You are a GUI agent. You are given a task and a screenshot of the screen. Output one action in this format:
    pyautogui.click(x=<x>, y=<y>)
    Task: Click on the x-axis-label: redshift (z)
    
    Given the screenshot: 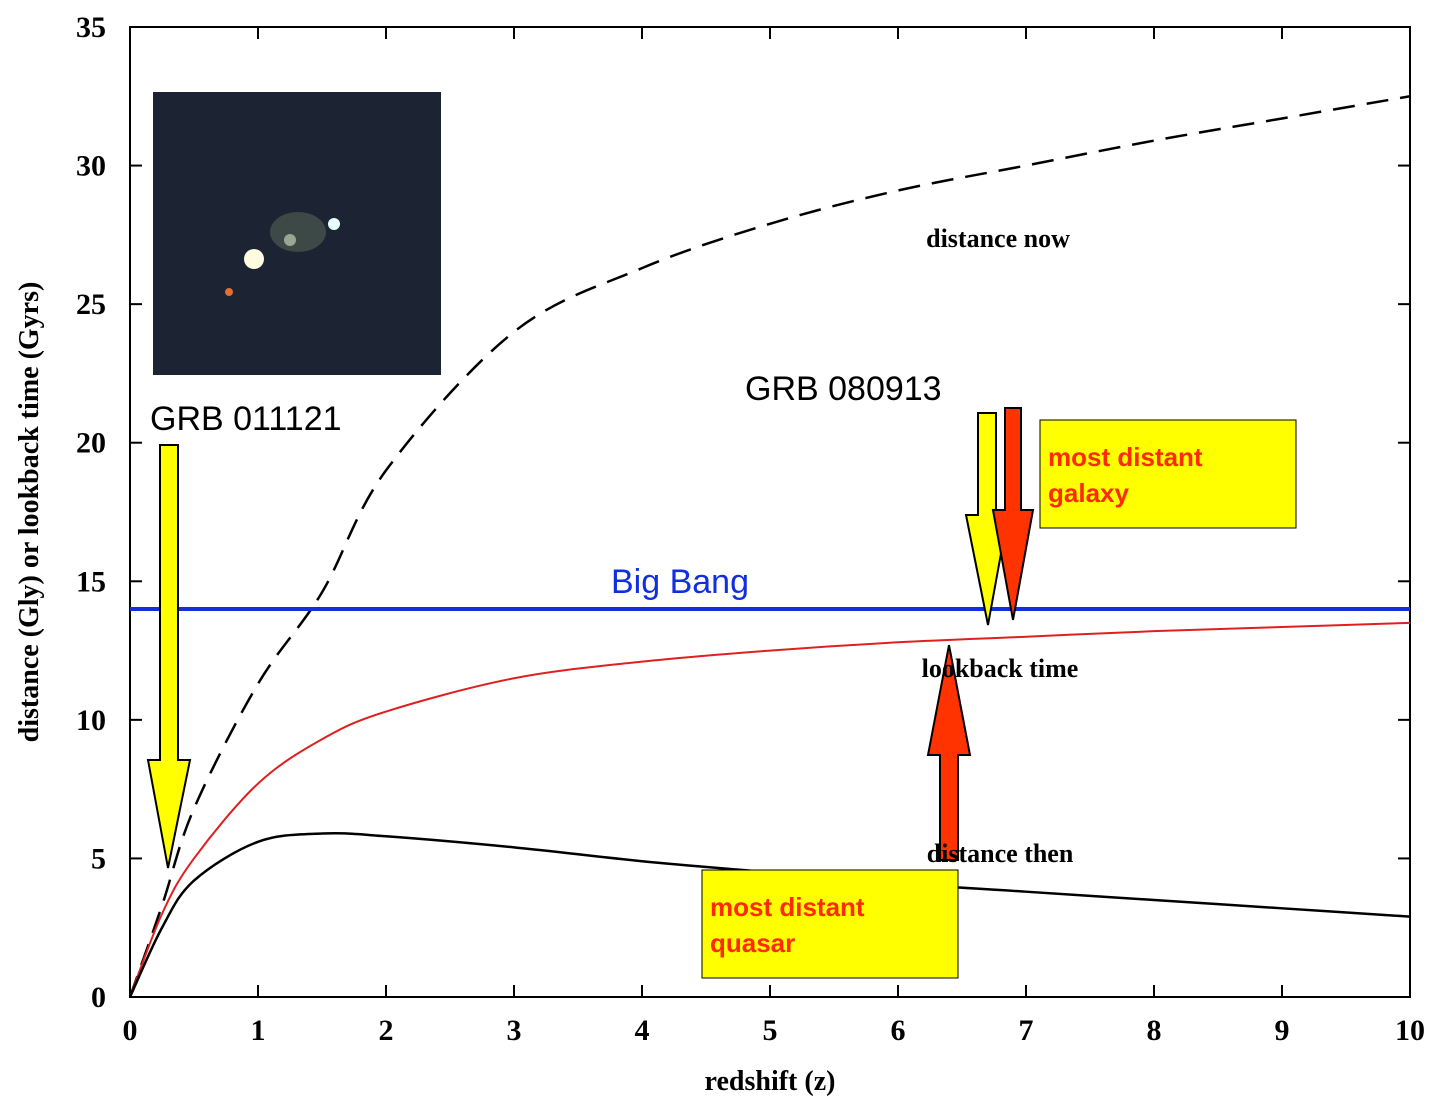 What is the action you would take?
    pyautogui.click(x=770, y=1081)
    